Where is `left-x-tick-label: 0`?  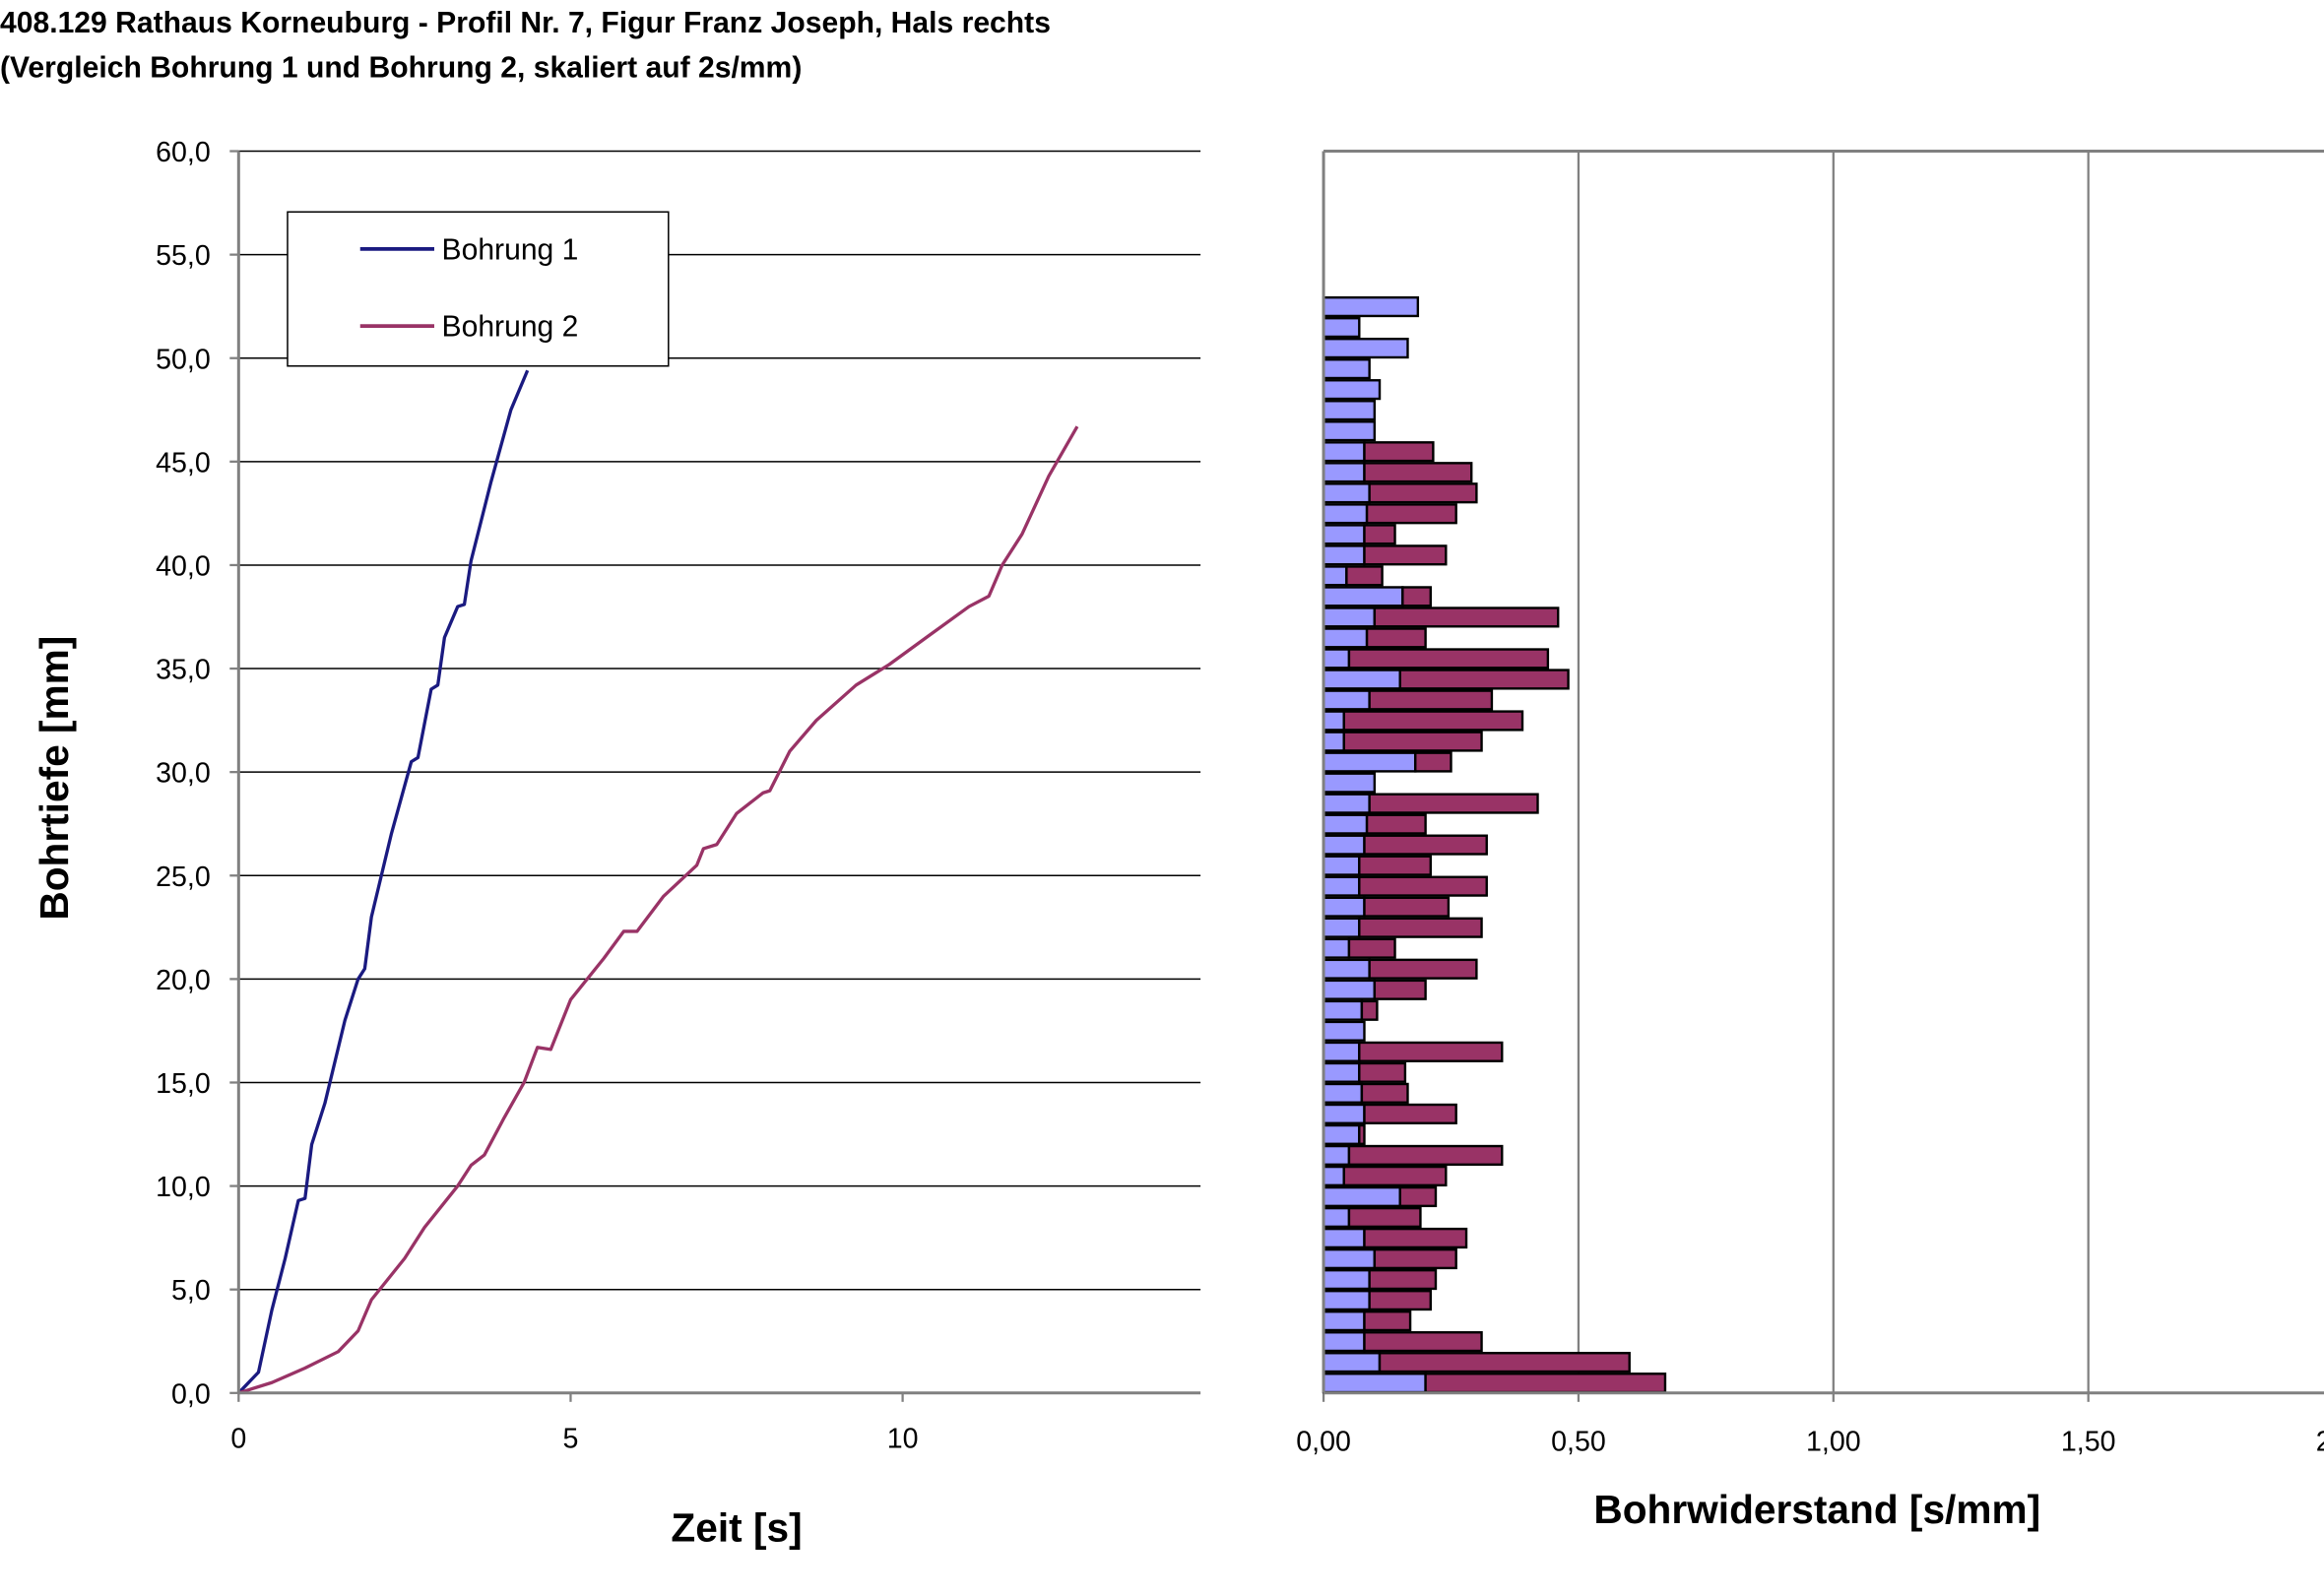
left-x-tick-label: 0 is located at coordinates (238, 1439).